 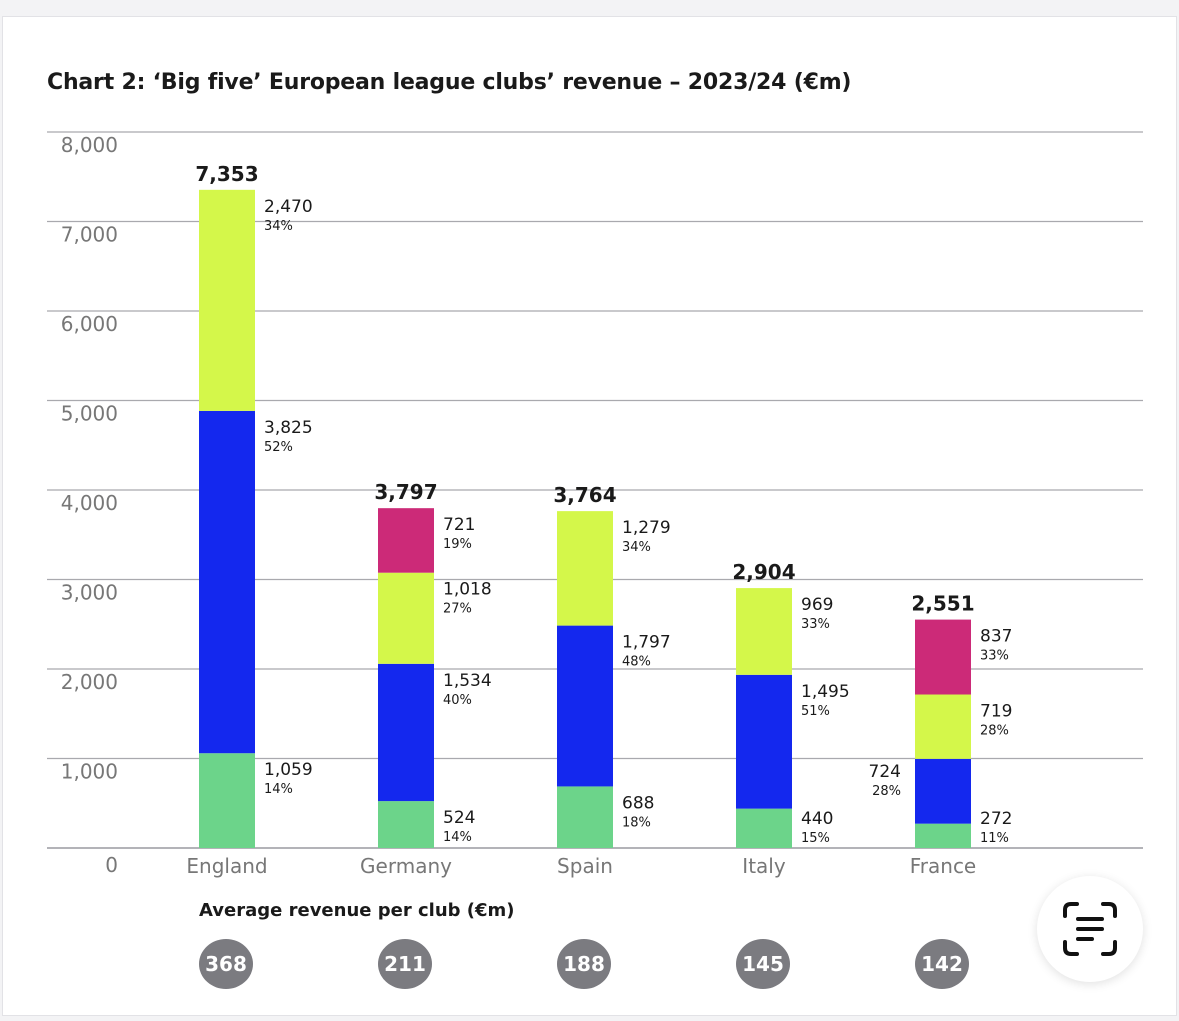 What do you see at coordinates (994, 731) in the screenshot?
I see `percent-label-france-2: 28%` at bounding box center [994, 731].